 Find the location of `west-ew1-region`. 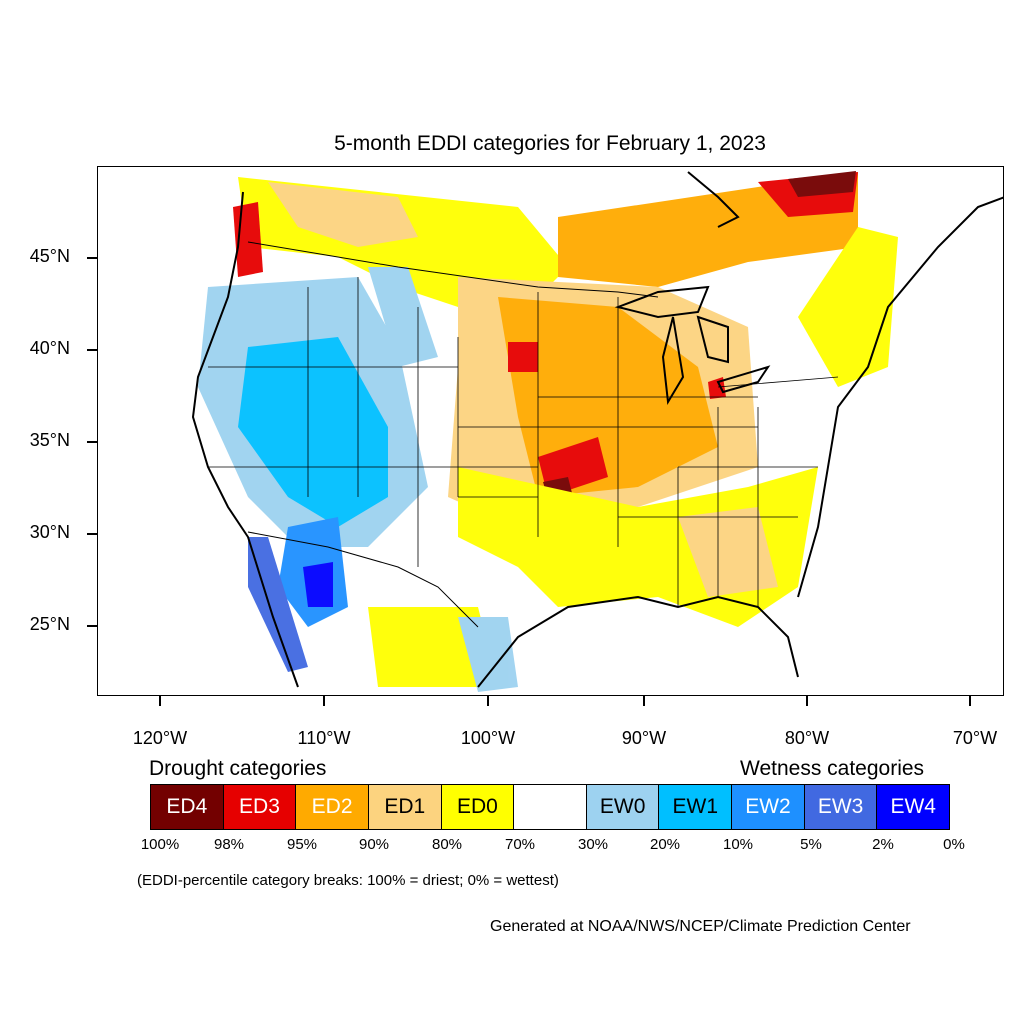

west-ew1-region is located at coordinates (313, 432).